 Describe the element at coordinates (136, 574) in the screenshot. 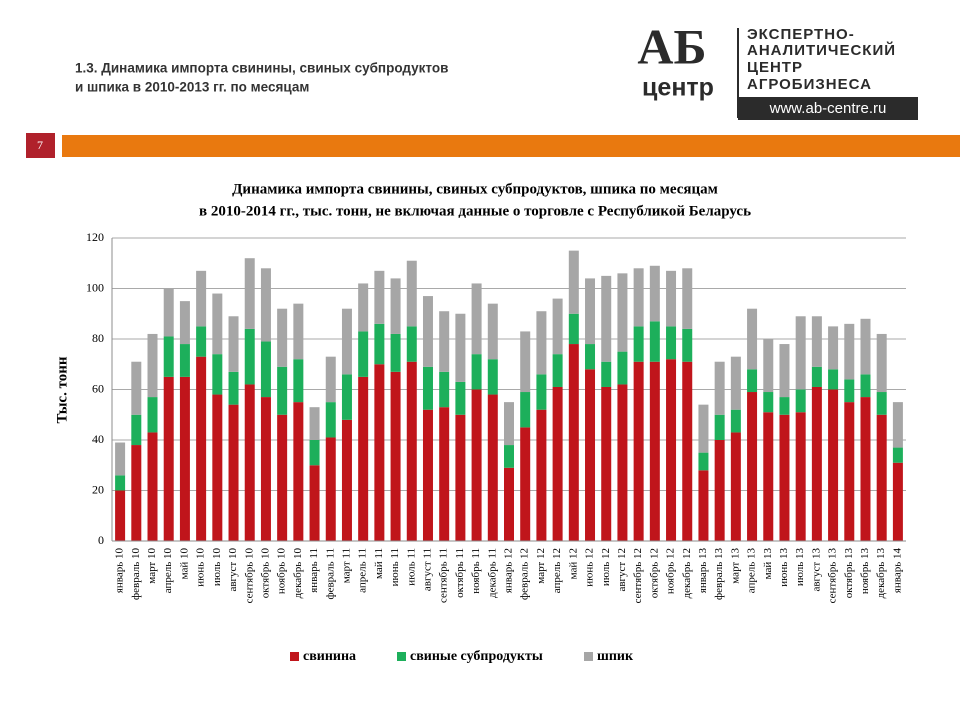

I see `x-tick-label: февраль 10` at that location.